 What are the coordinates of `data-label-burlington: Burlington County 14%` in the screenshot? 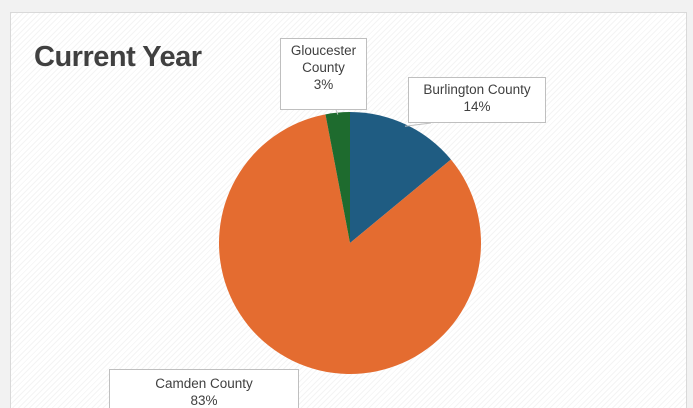 It's located at (477, 100).